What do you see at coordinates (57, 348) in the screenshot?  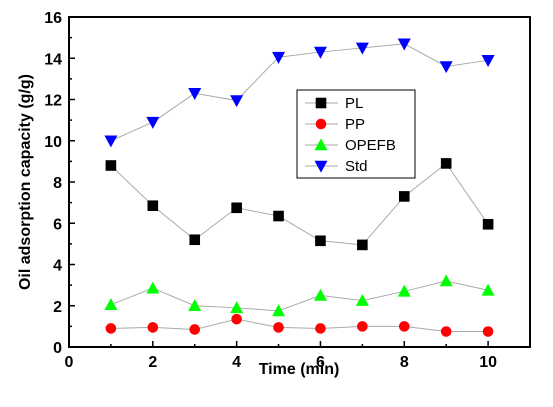 I see `y-tick-label: 0` at bounding box center [57, 348].